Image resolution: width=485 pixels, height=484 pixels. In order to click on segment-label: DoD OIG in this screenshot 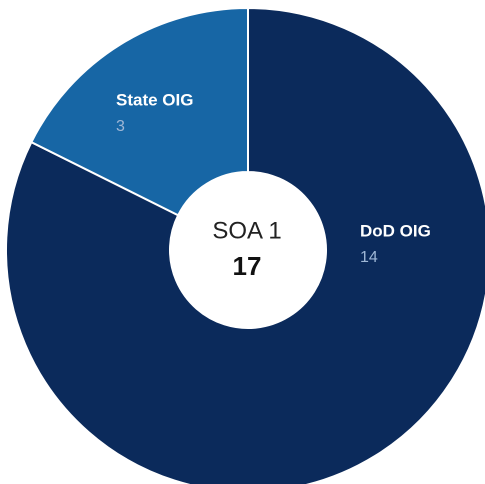, I will do `click(395, 230)`.